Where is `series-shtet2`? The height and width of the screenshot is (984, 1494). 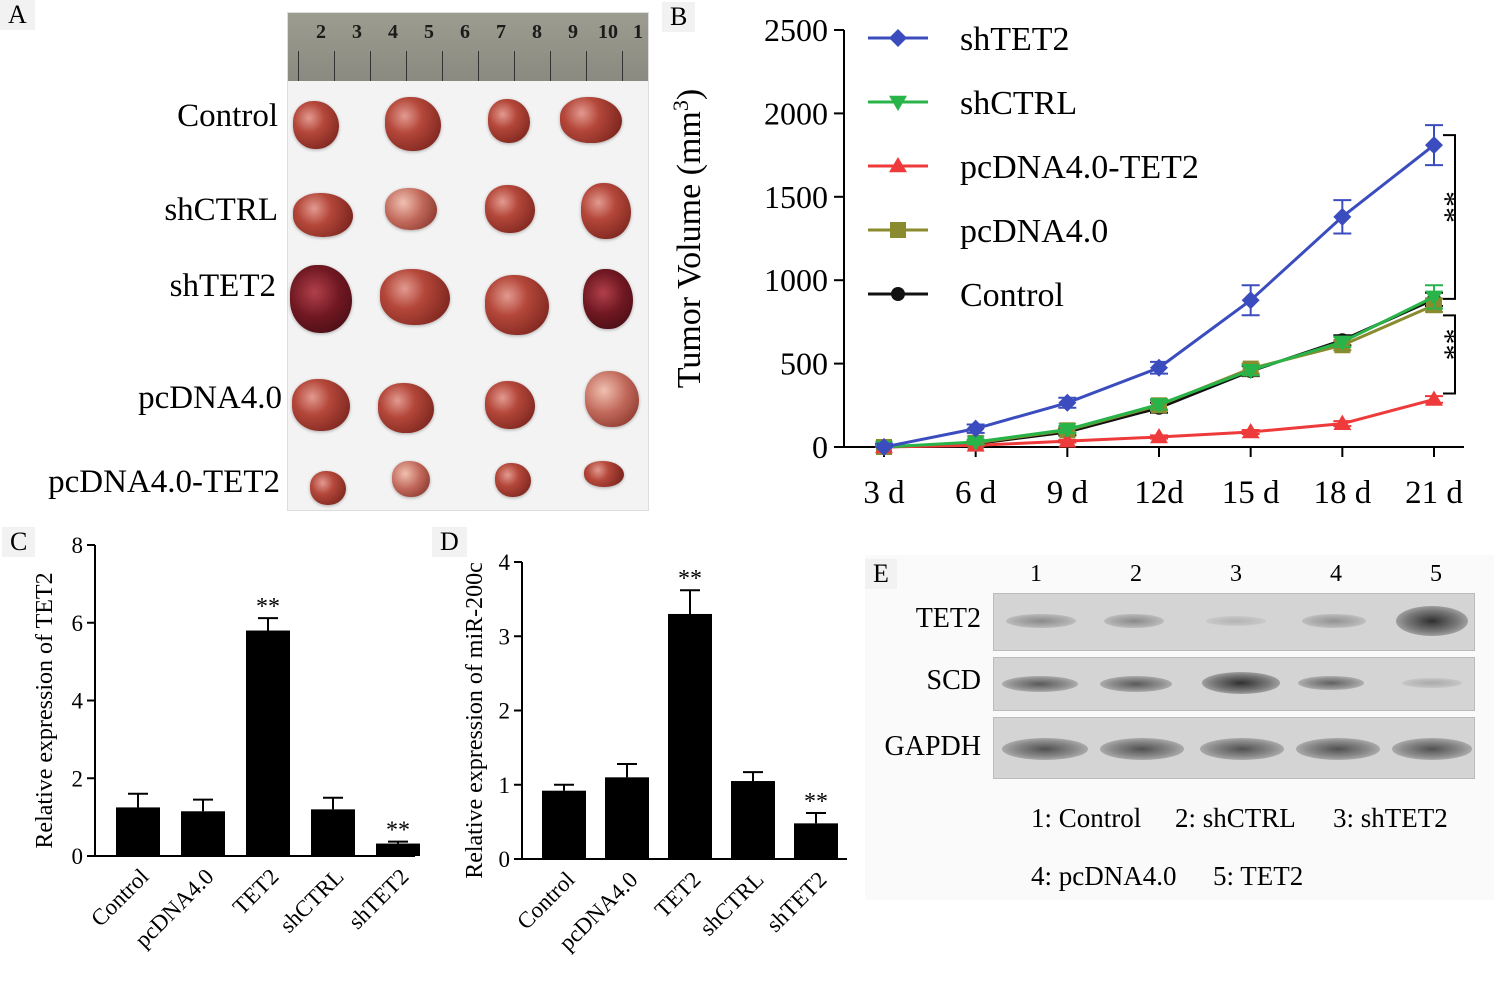
series-shtet2 is located at coordinates (1159, 290).